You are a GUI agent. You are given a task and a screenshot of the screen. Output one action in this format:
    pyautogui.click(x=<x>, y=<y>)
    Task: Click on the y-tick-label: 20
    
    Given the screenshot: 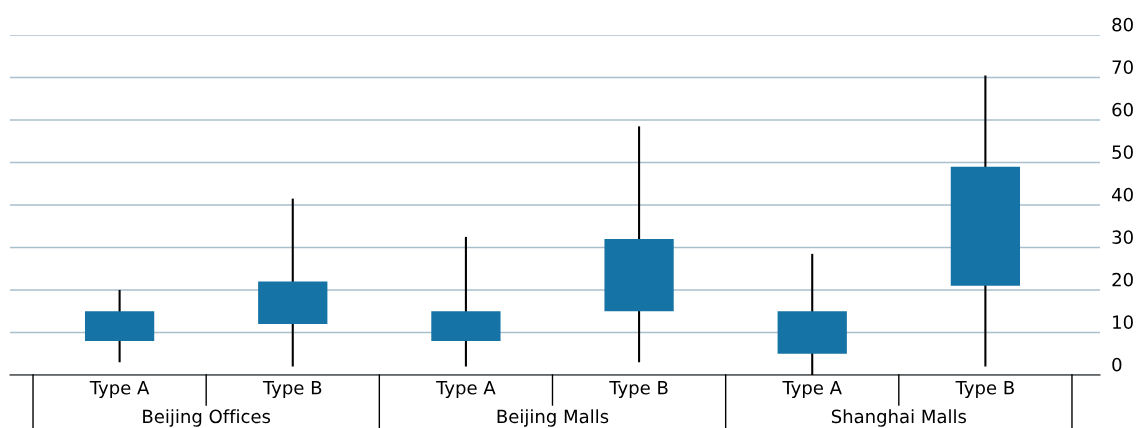 What is the action you would take?
    pyautogui.click(x=1122, y=279)
    